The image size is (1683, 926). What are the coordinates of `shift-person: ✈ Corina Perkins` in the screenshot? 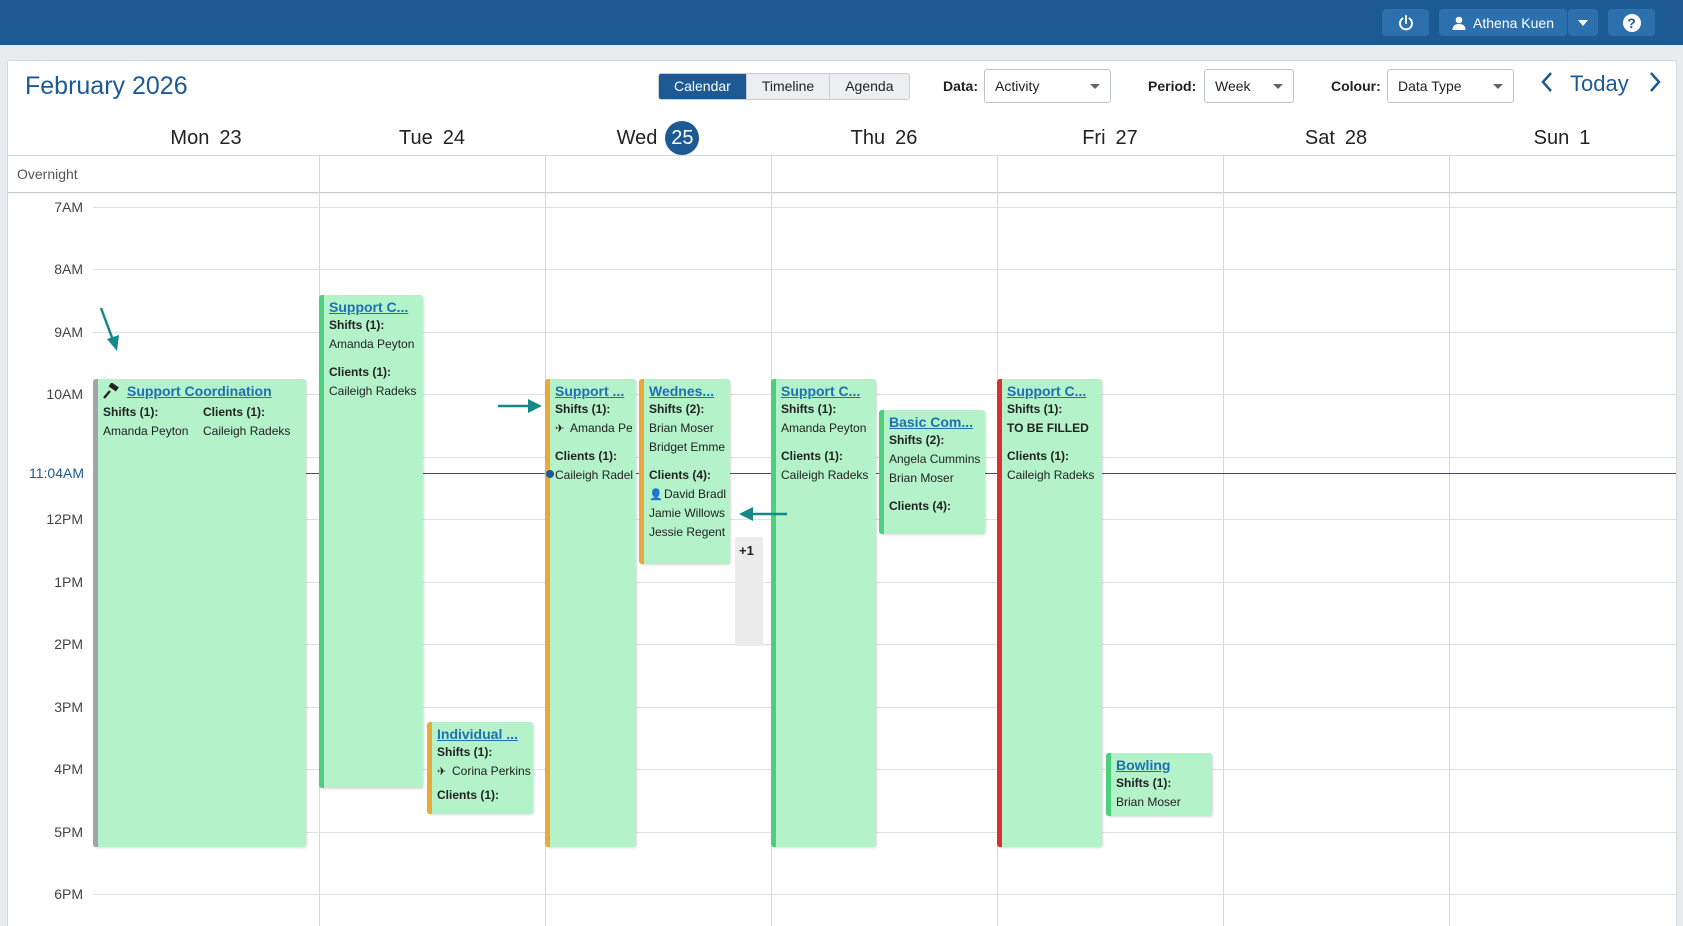 It's located at (485, 771).